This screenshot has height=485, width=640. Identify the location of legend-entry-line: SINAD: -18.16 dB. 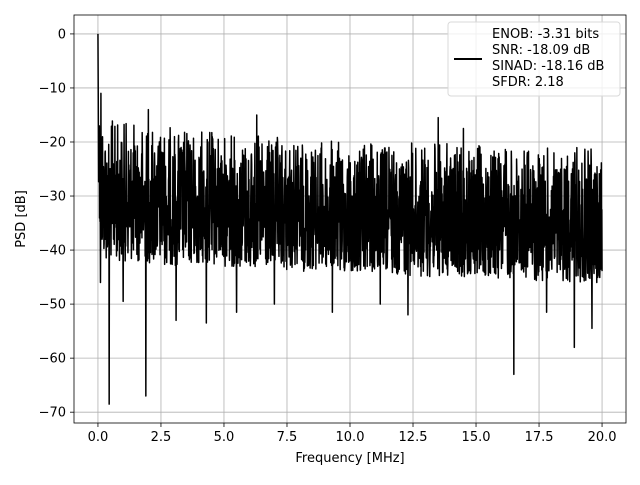
(548, 66).